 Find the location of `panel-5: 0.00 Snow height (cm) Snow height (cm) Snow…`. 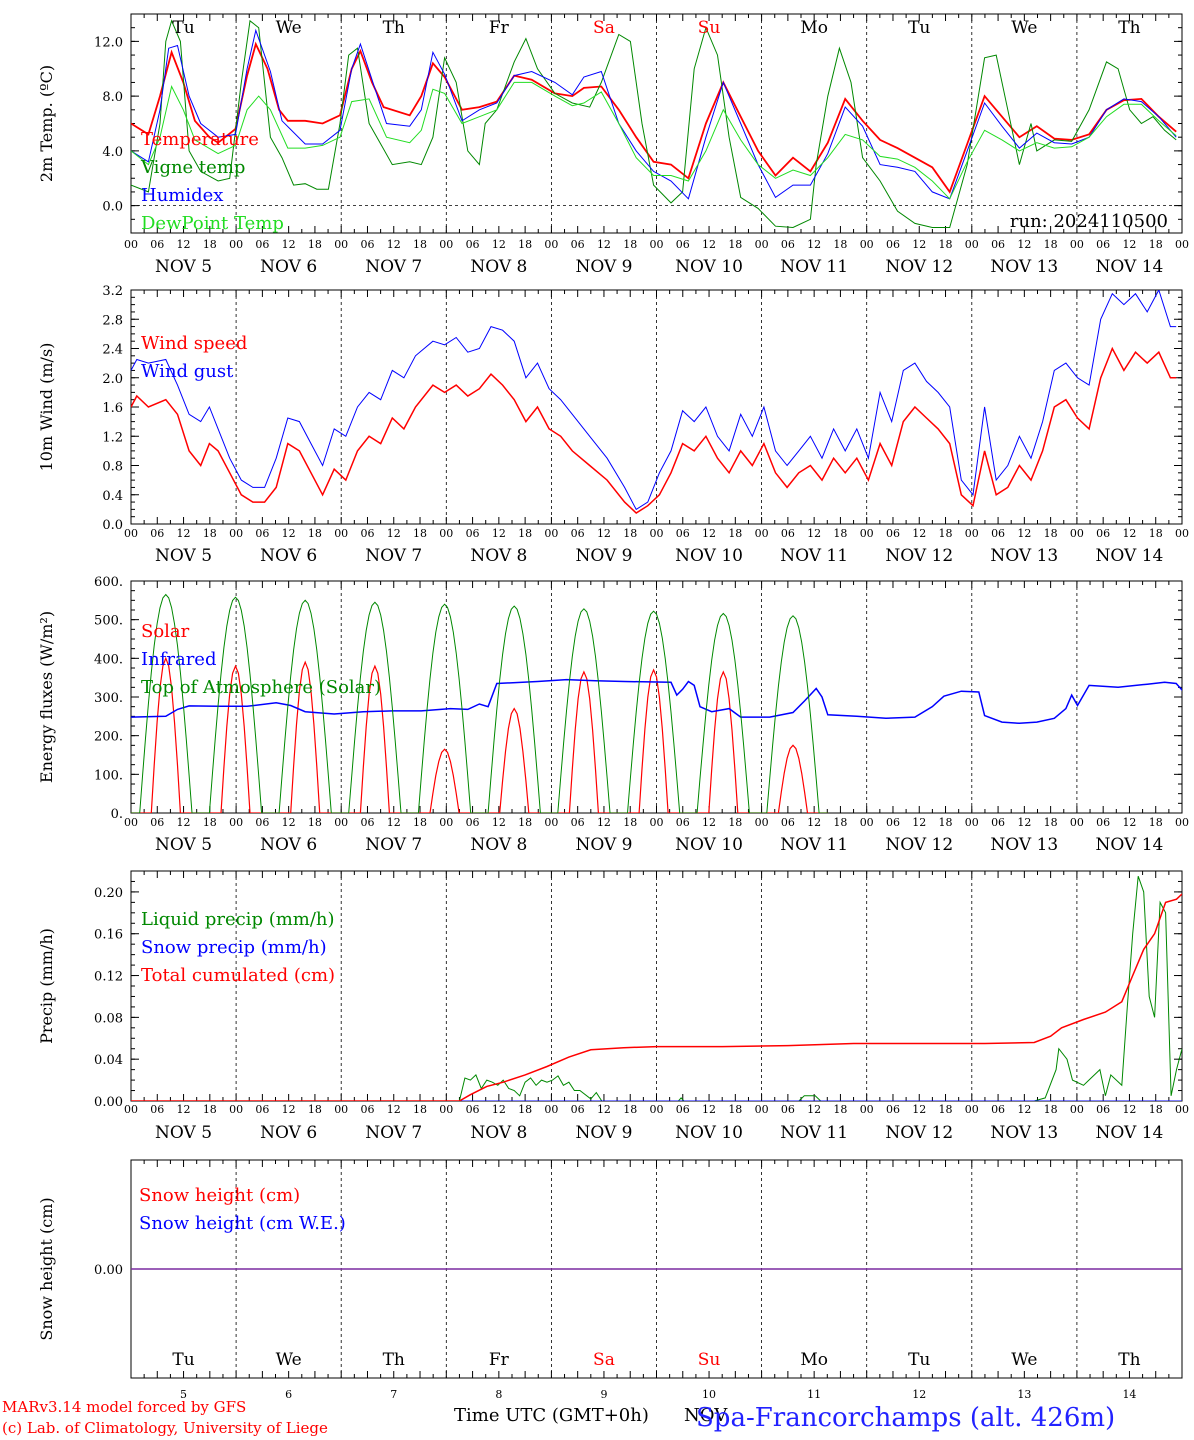

panel-5: 0.00 Snow height (cm) Snow height (cm) Snow… is located at coordinates (610, 1269).